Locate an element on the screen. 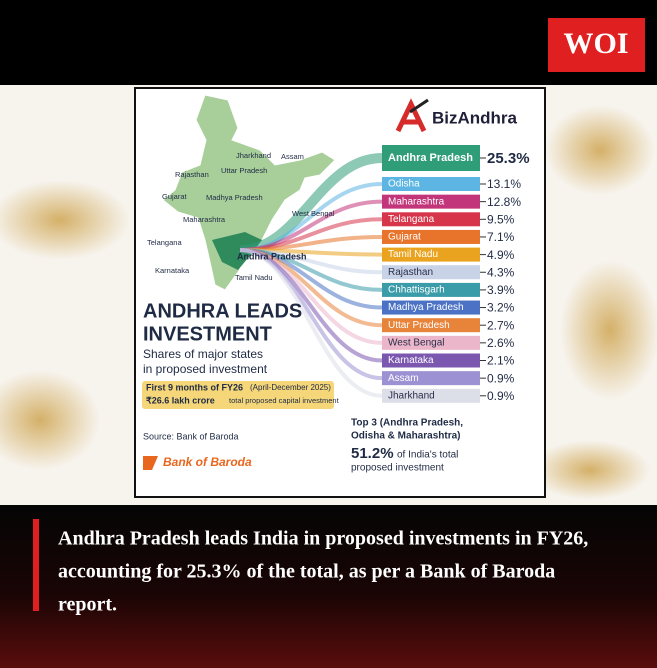 This screenshot has height=668, width=657. top3-note: proposed investment is located at coordinates (397, 468).